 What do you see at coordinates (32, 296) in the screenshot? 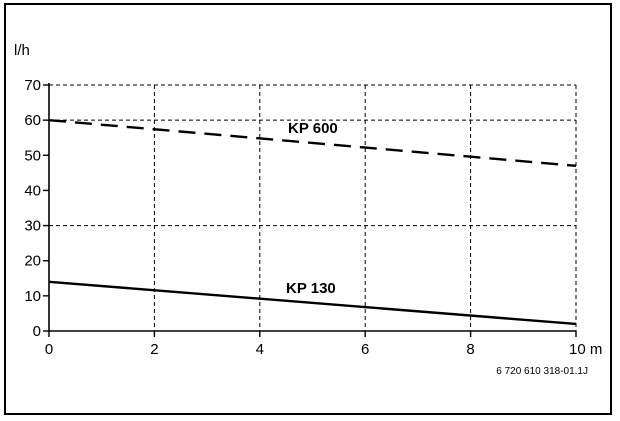
I see `y-tick-label-10: 10` at bounding box center [32, 296].